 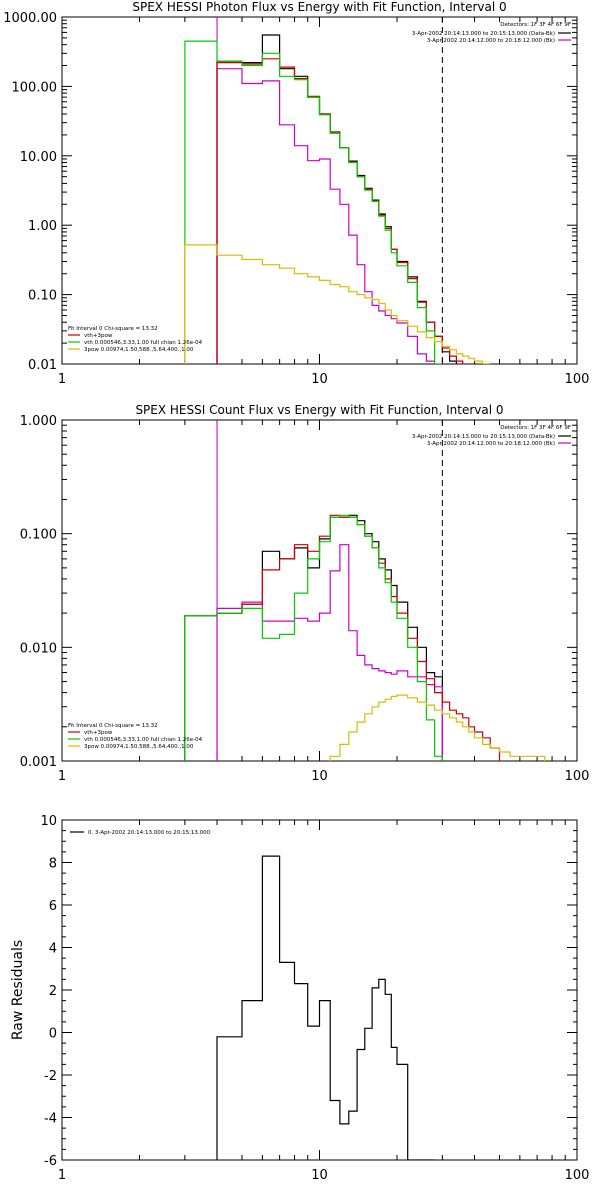 I want to click on y-tick-label: 0.010, so click(x=38, y=648).